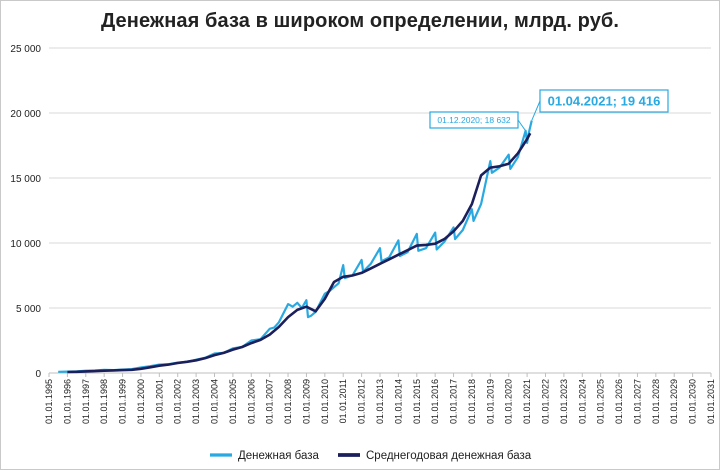 This screenshot has height=470, width=720. What do you see at coordinates (215, 401) in the screenshot?
I see `x-tick-label: 01.01.2004` at bounding box center [215, 401].